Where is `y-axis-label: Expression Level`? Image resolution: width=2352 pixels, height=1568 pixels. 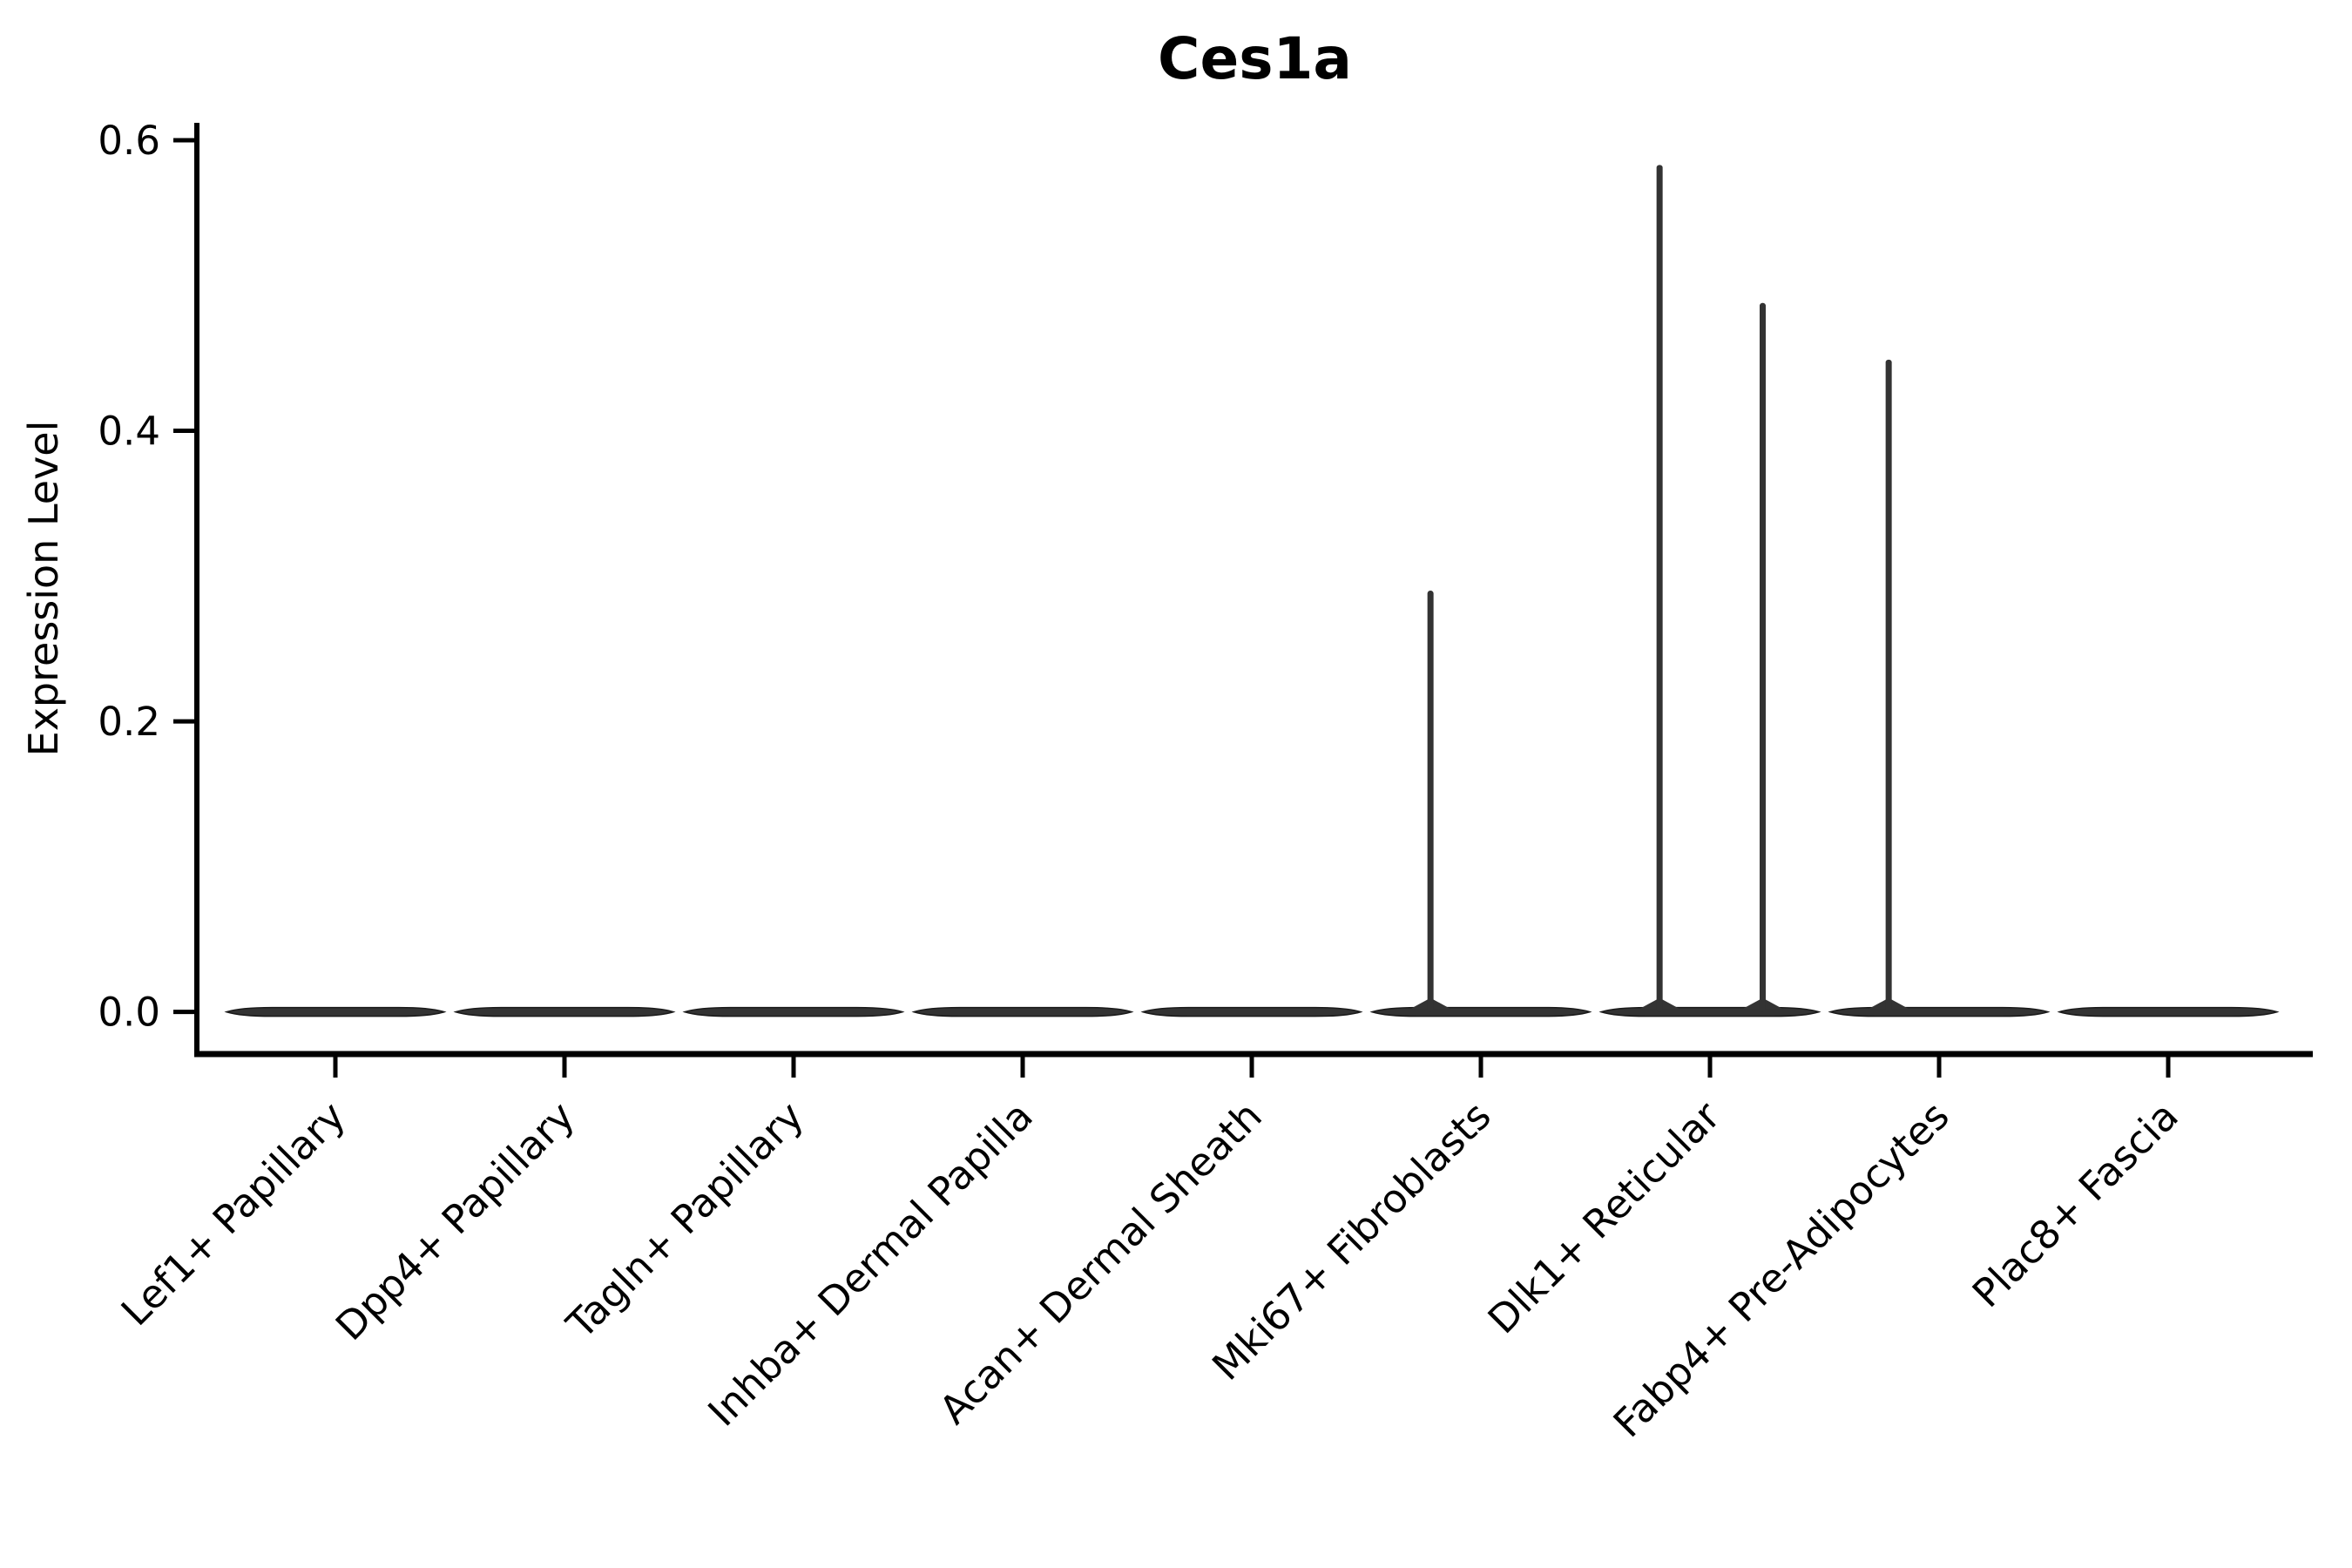
y-axis-label: Expression Level is located at coordinates (44, 589).